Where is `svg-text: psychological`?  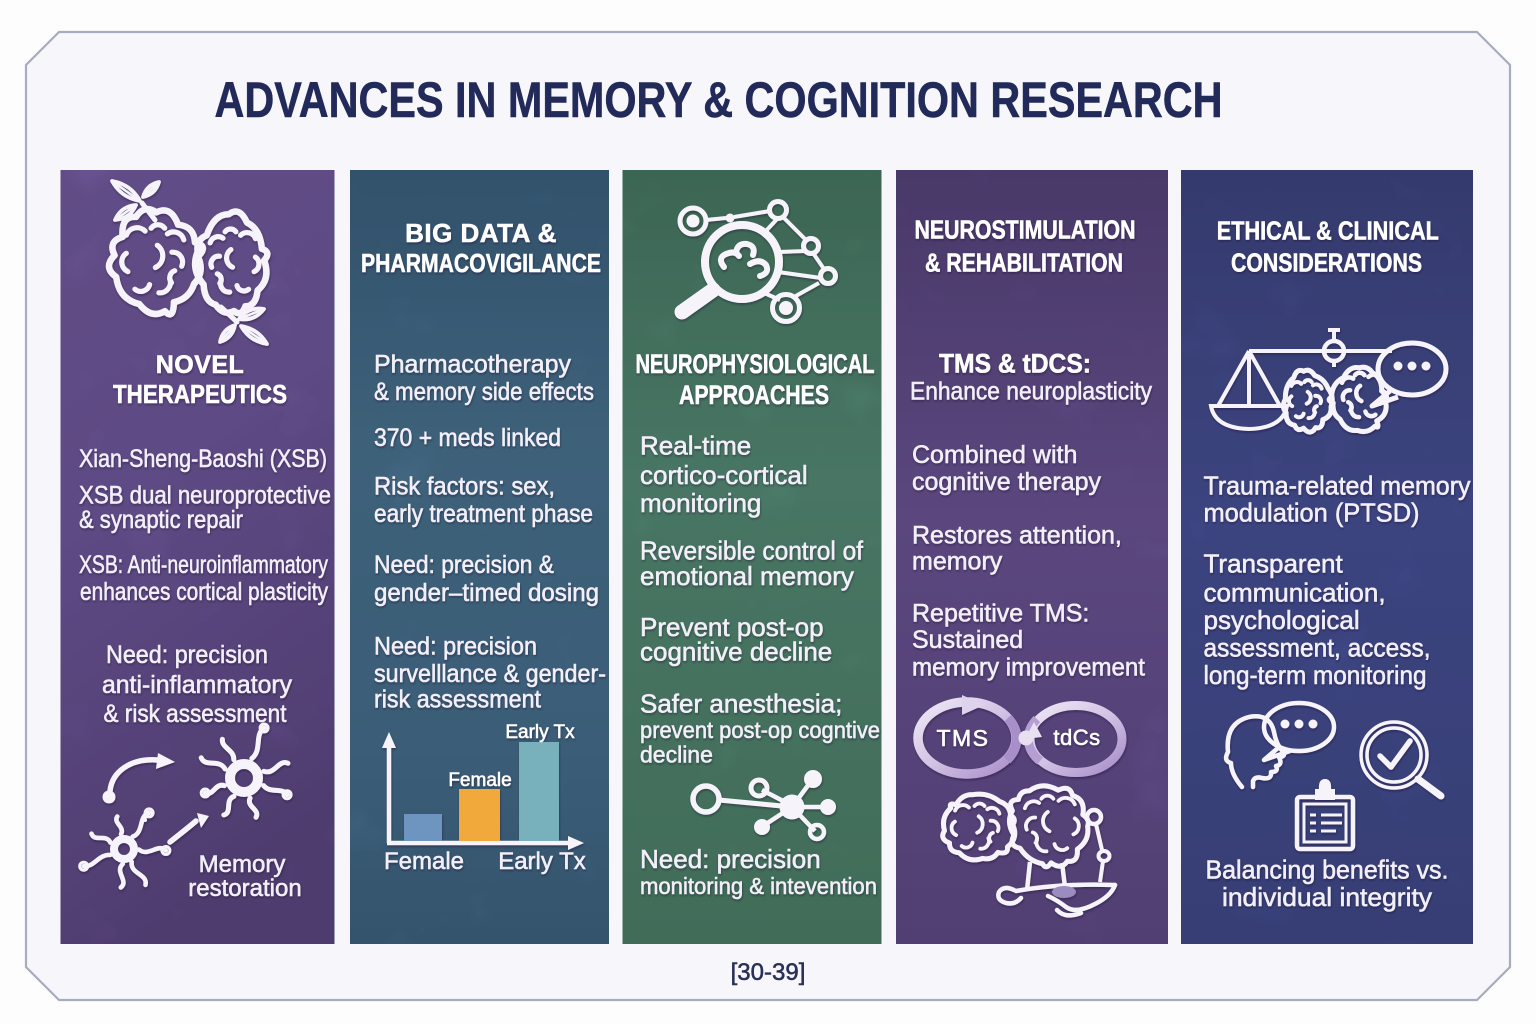
svg-text: psychological is located at coordinates (1282, 620).